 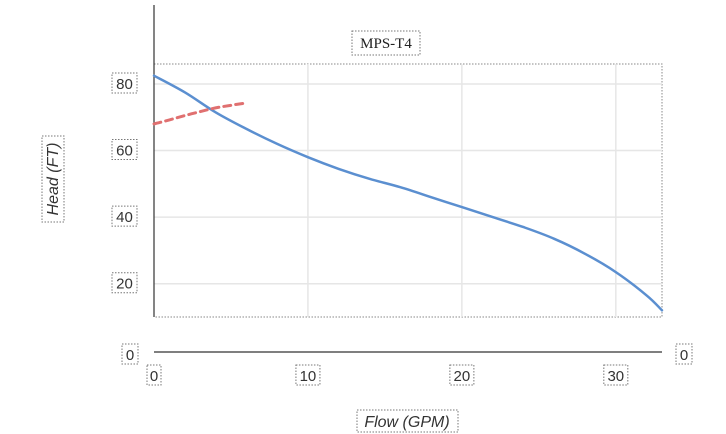 I want to click on x-tick-label-1: 10, so click(x=308, y=376).